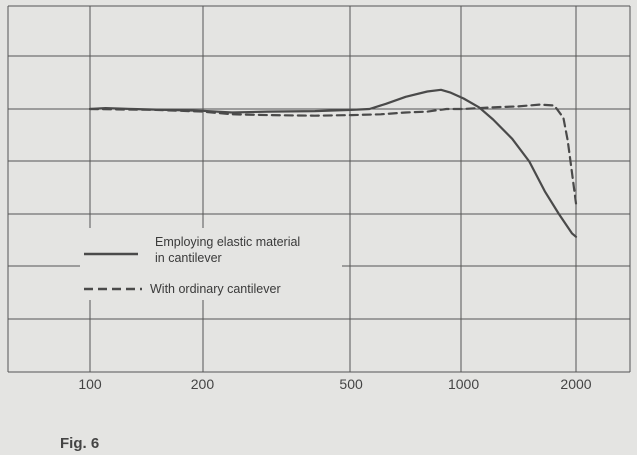 The height and width of the screenshot is (455, 637). What do you see at coordinates (188, 258) in the screenshot?
I see `legend-label-elastic-line2: in cantilever` at bounding box center [188, 258].